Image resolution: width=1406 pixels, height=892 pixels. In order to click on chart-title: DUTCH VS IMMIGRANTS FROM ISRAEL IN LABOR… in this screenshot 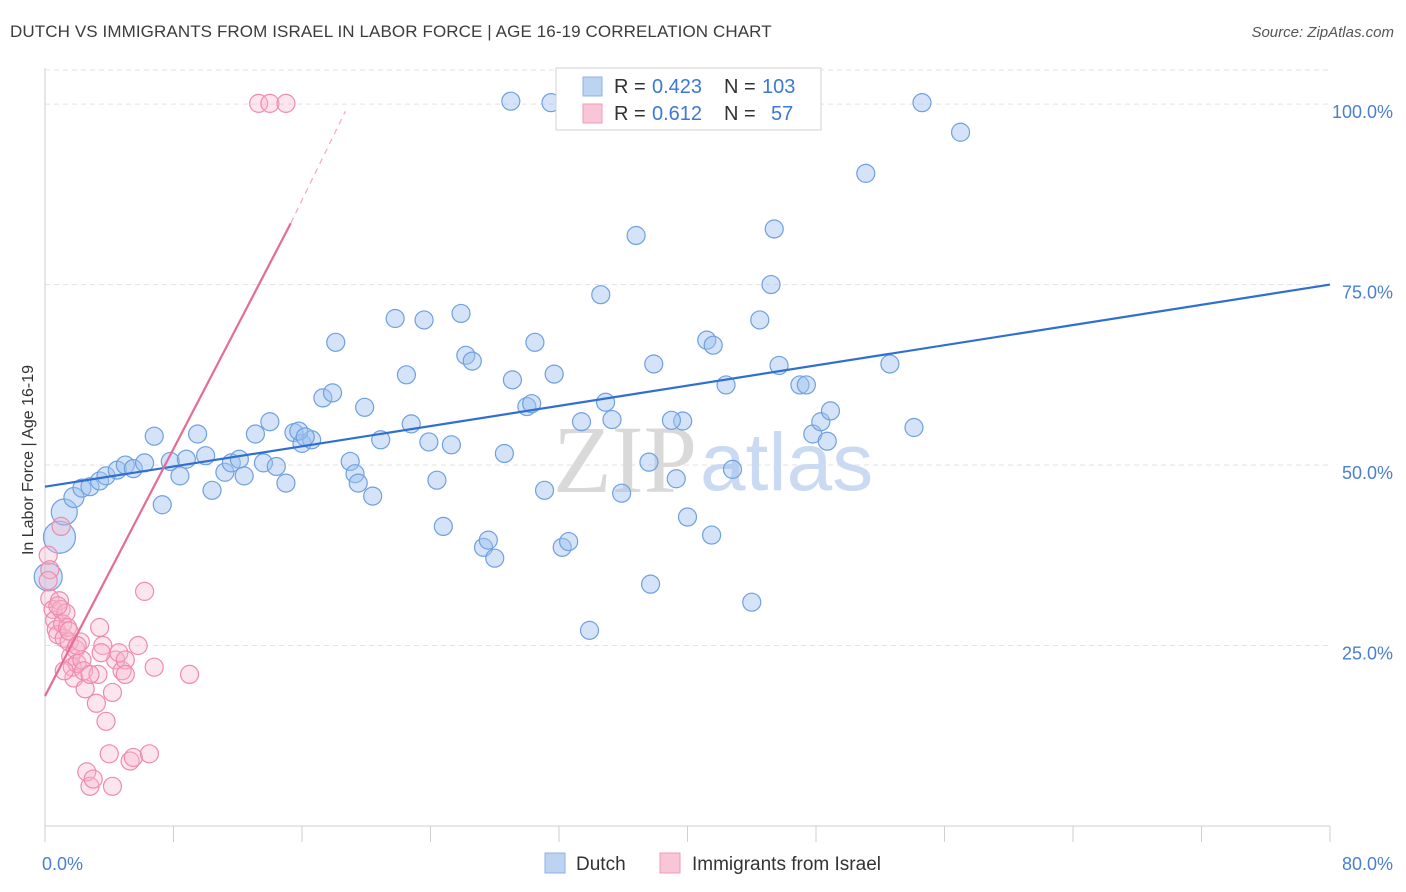, I will do `click(391, 31)`.